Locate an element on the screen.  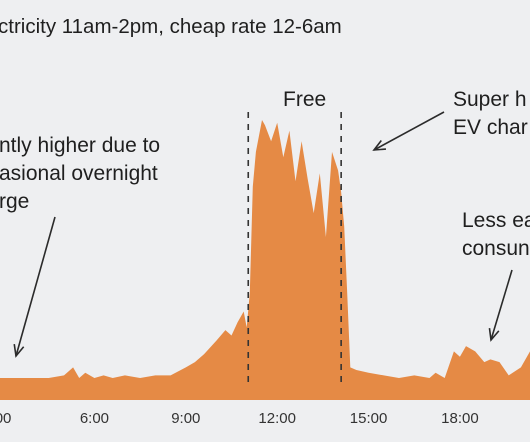
annotation-overnight-line-3: rge is located at coordinates (14, 201).